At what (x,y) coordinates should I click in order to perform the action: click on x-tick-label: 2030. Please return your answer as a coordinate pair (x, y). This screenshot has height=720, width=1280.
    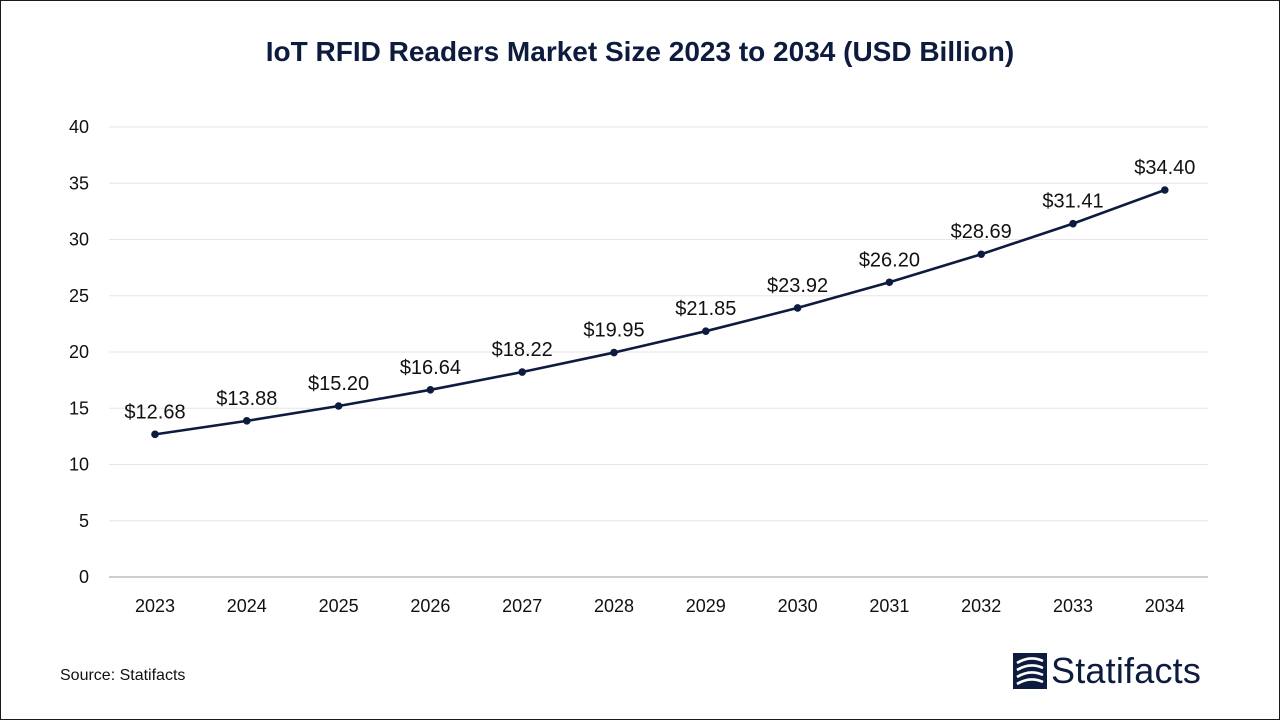
    Looking at the image, I should click on (798, 606).